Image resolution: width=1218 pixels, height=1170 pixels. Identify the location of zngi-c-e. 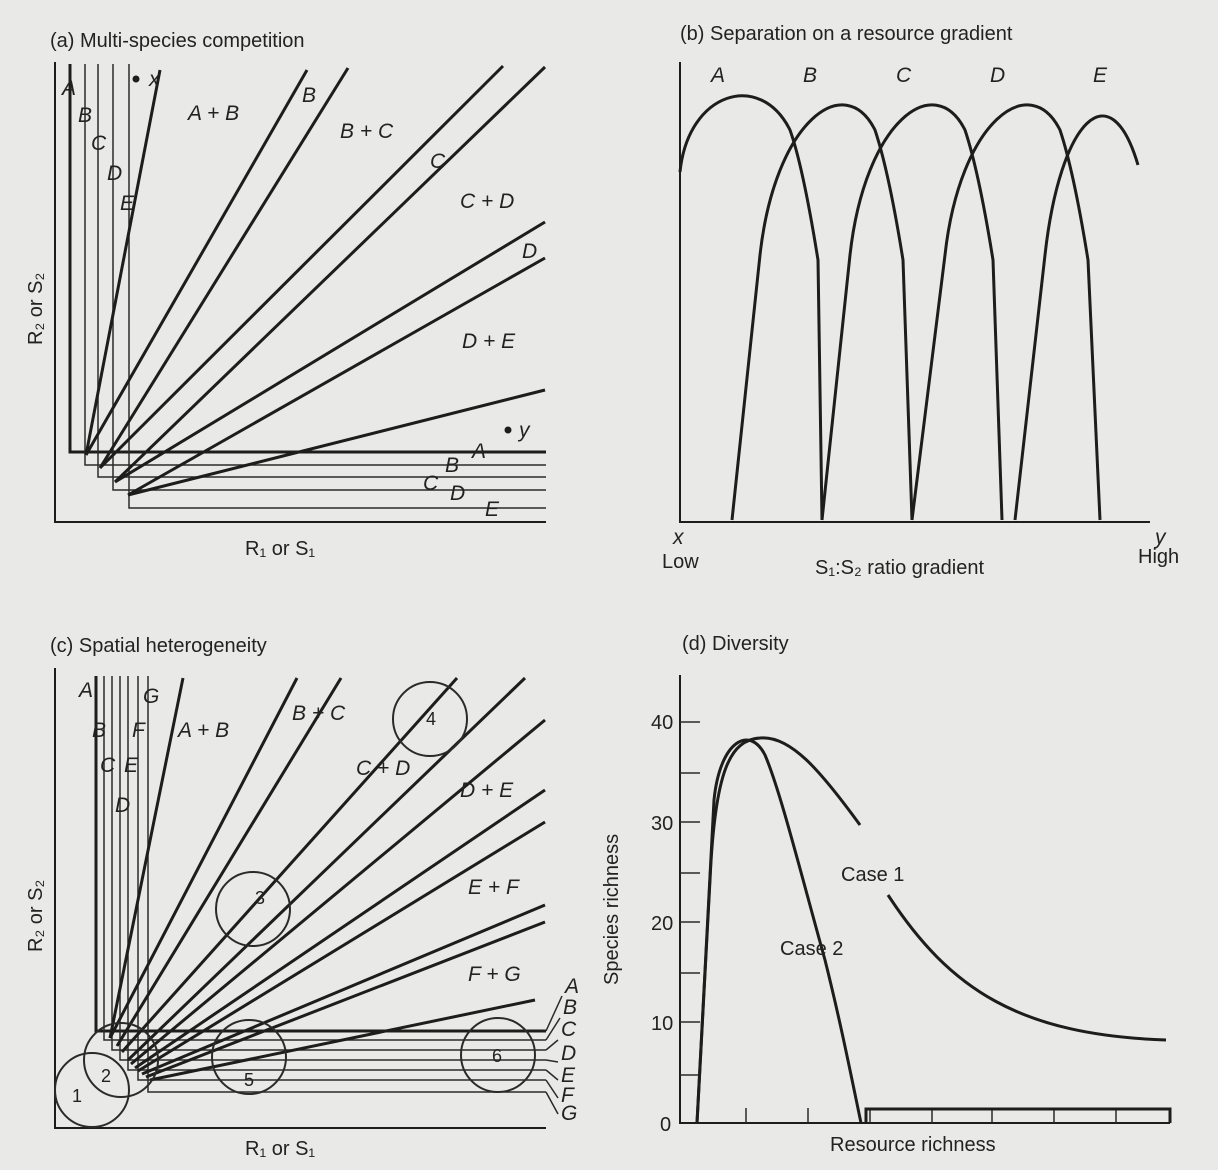
(336, 873).